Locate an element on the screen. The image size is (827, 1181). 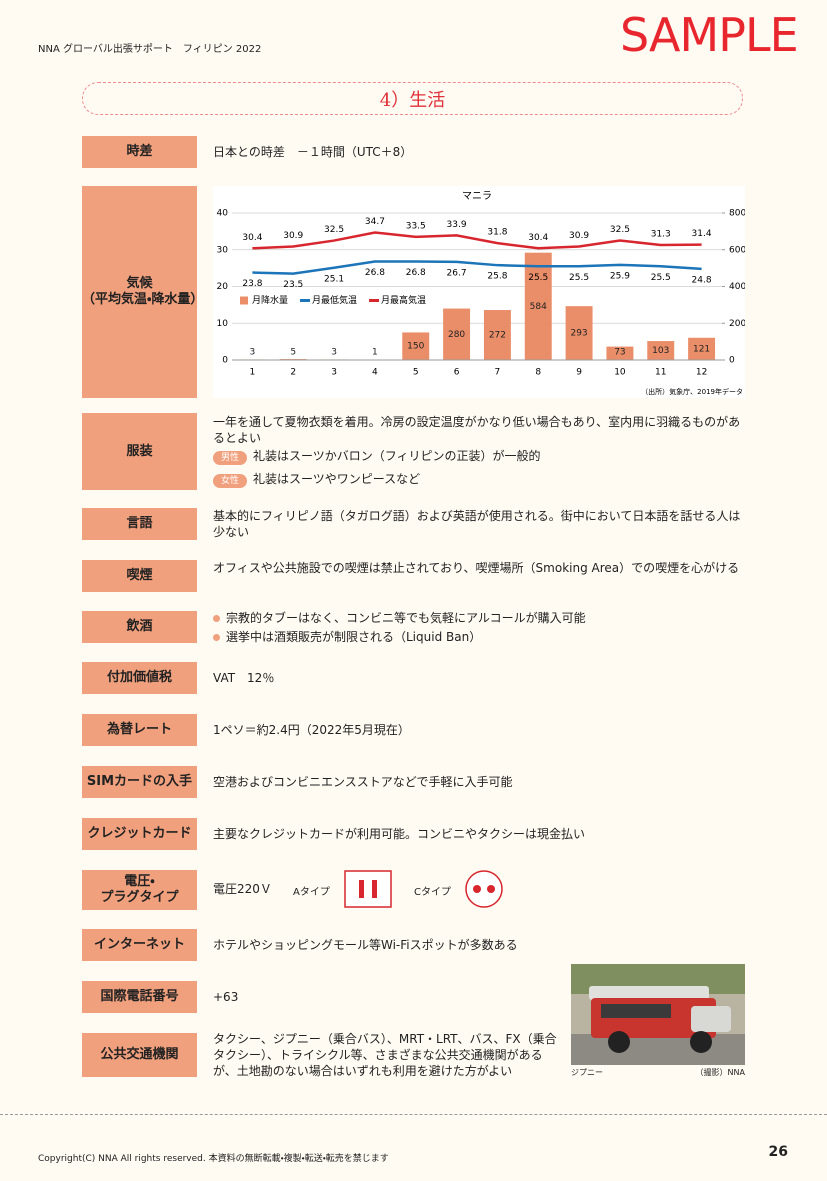
line-value-label: 23.5 is located at coordinates (293, 285).